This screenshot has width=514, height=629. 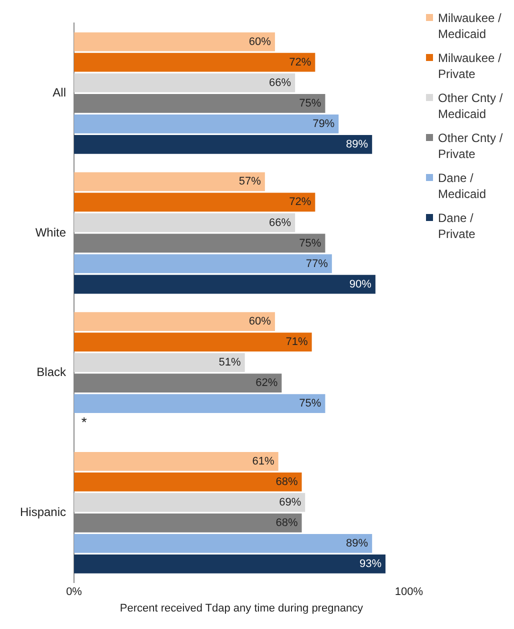 What do you see at coordinates (267, 383) in the screenshot?
I see `data-label: 62%` at bounding box center [267, 383].